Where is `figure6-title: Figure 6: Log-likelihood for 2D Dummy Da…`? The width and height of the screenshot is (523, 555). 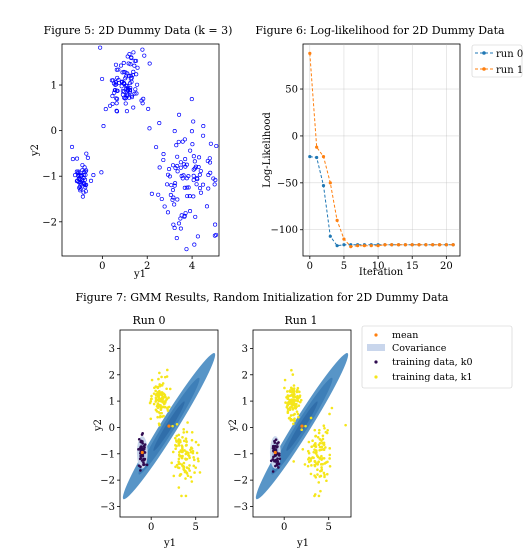
figure6-title: Figure 6: Log-likelihood for 2D Dummy Da… is located at coordinates (380, 30).